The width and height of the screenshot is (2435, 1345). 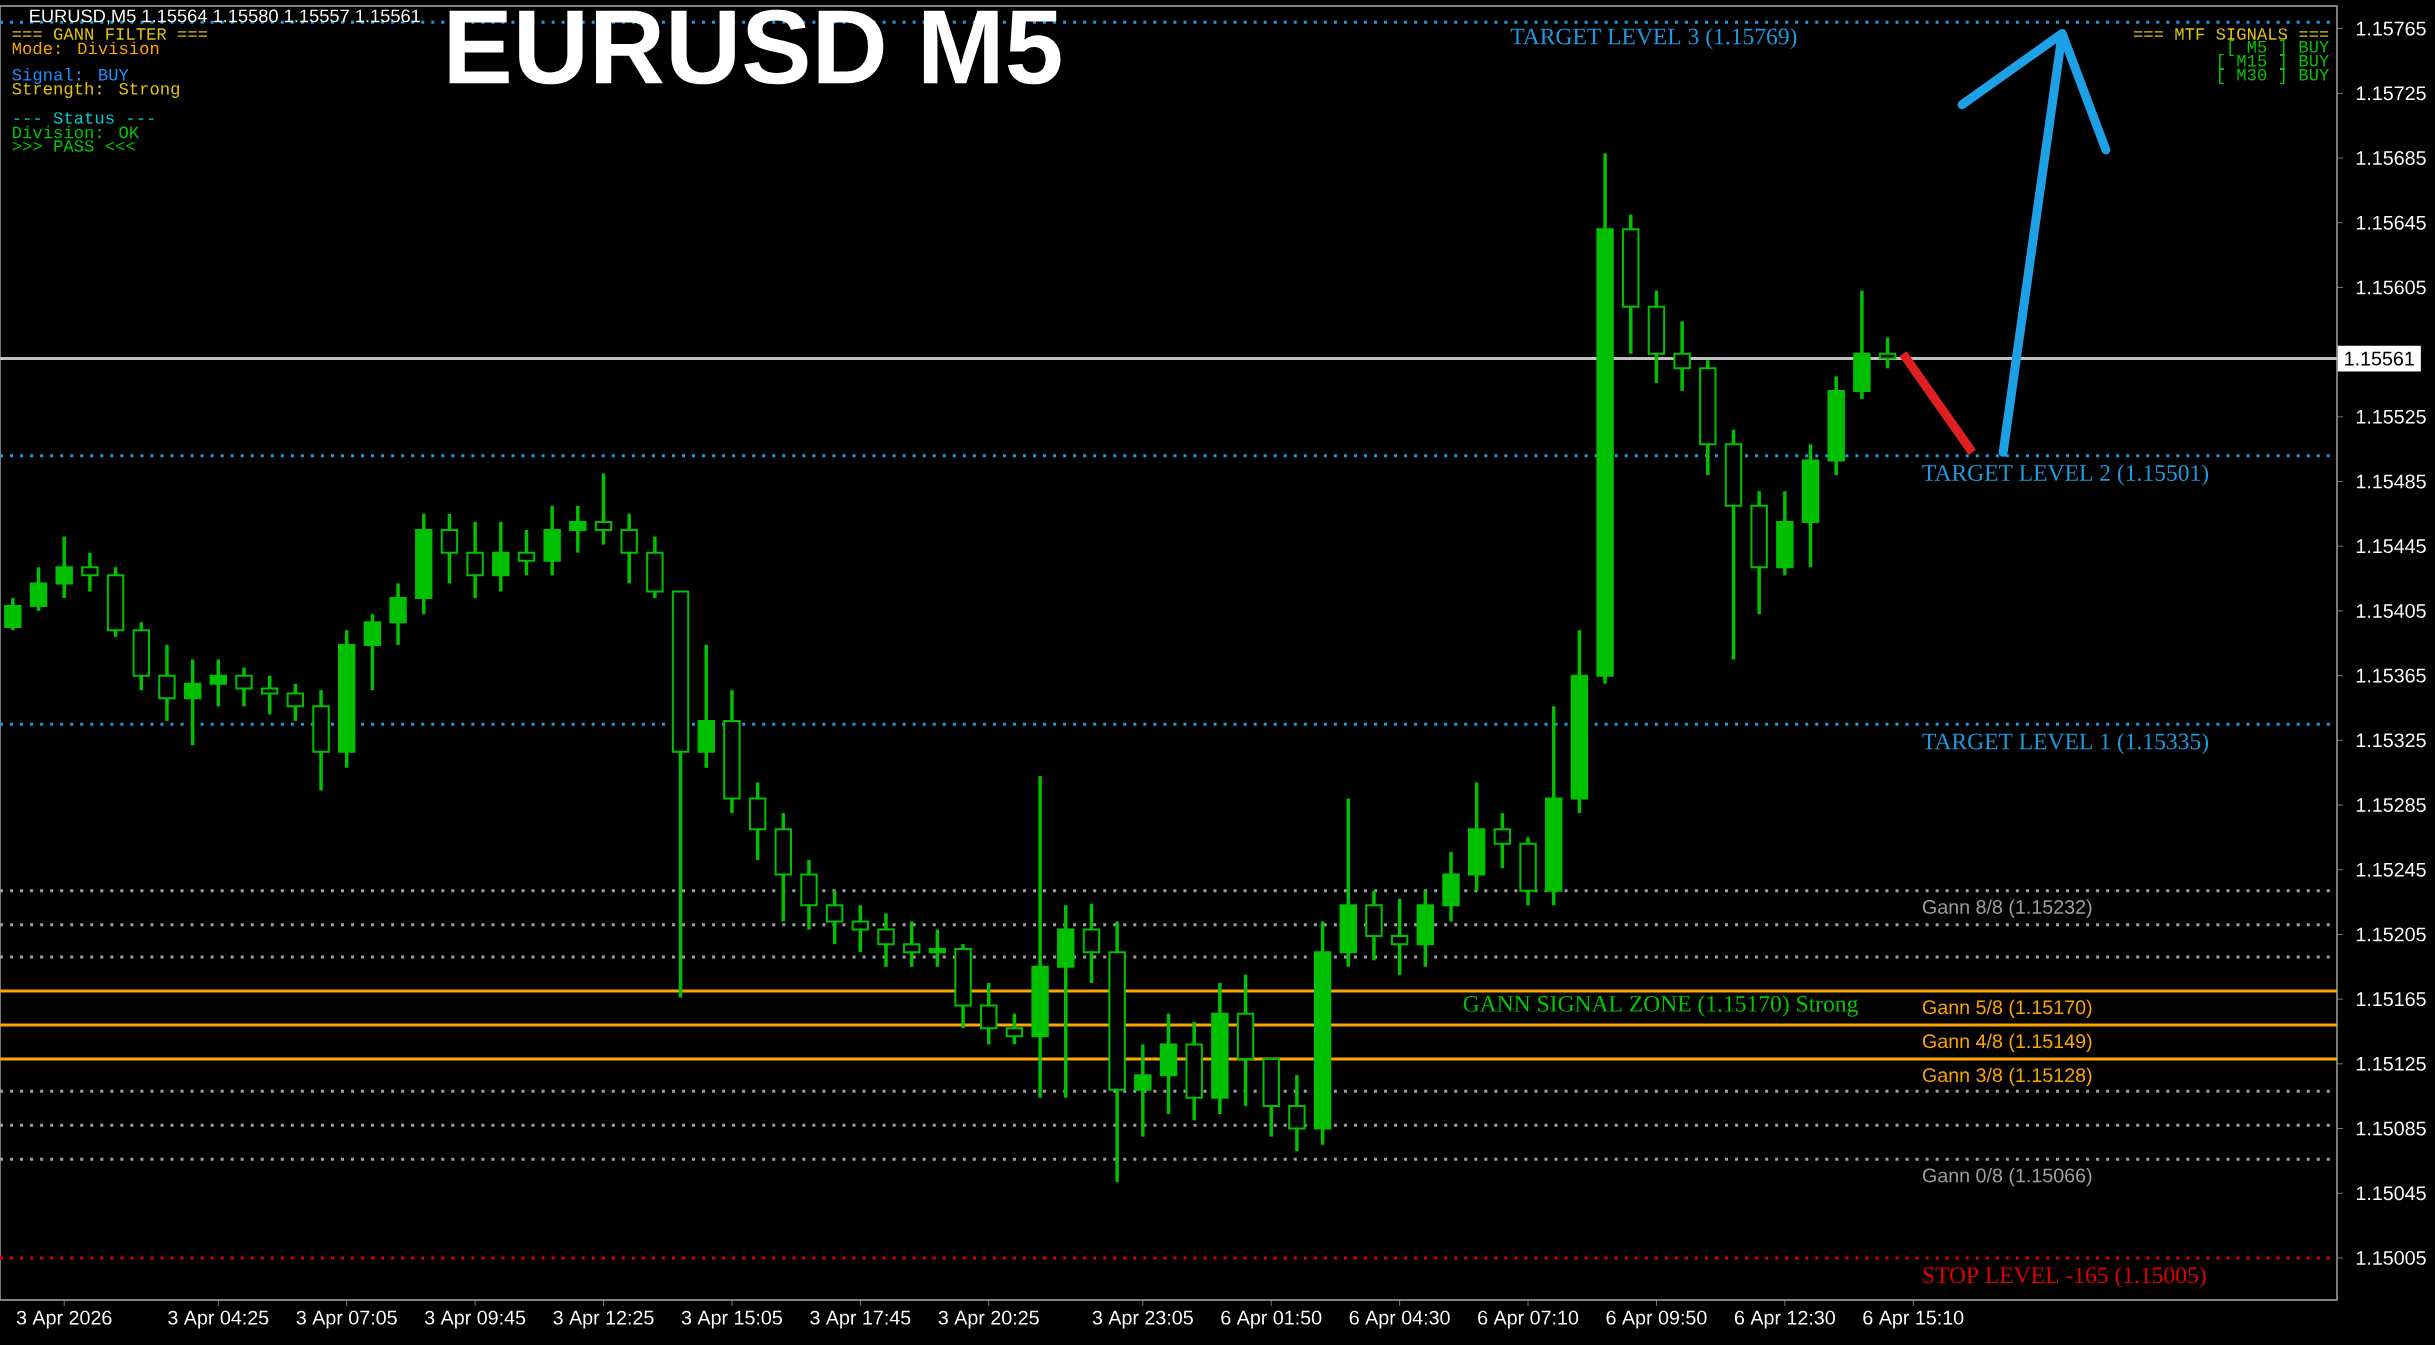 What do you see at coordinates (1528, 1319) in the screenshot?
I see `x-tick-label: 6 Apr 07:10` at bounding box center [1528, 1319].